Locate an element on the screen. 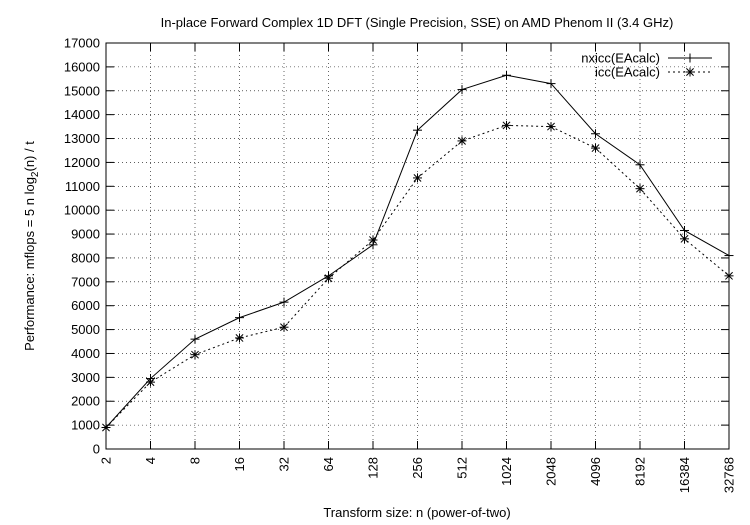 The image size is (750, 525). y-axis-label: Performance: mflops = 5 n log2(n) / t is located at coordinates (31, 246).